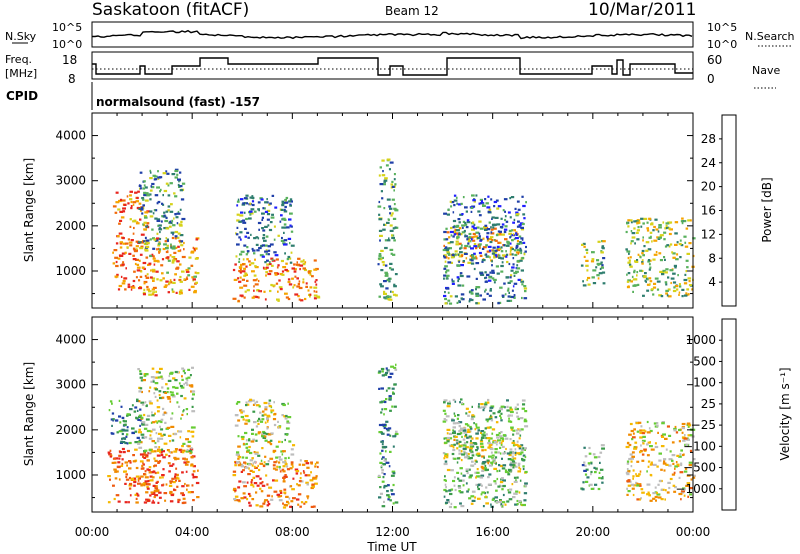 The height and width of the screenshot is (554, 800). Describe the element at coordinates (708, 404) in the screenshot. I see `colorbar-tick-label: 25` at that location.